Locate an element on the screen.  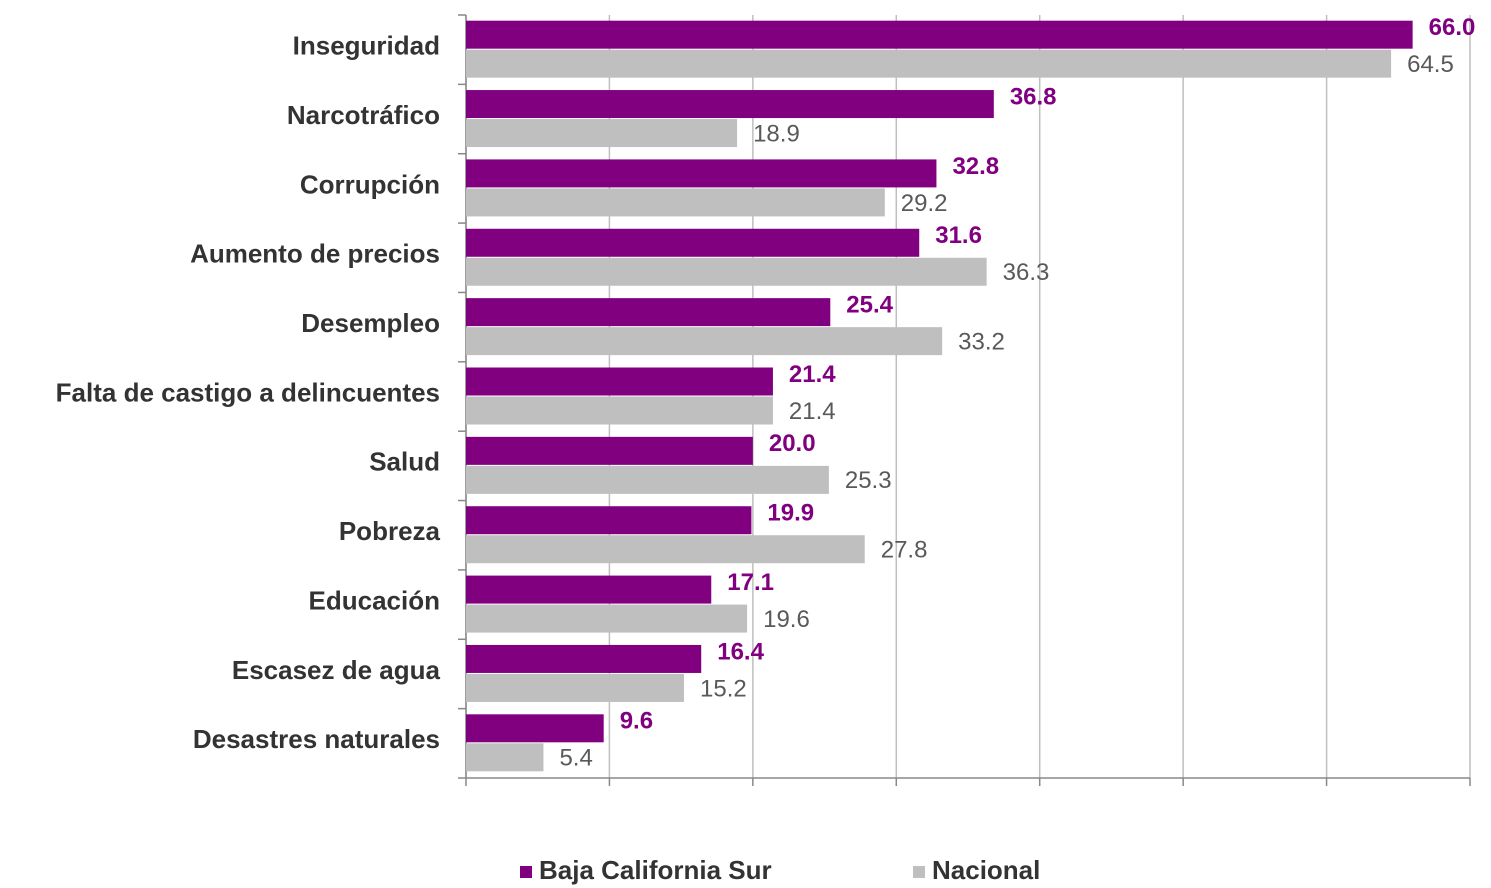
category-label: Desastres naturales is located at coordinates (316, 739).